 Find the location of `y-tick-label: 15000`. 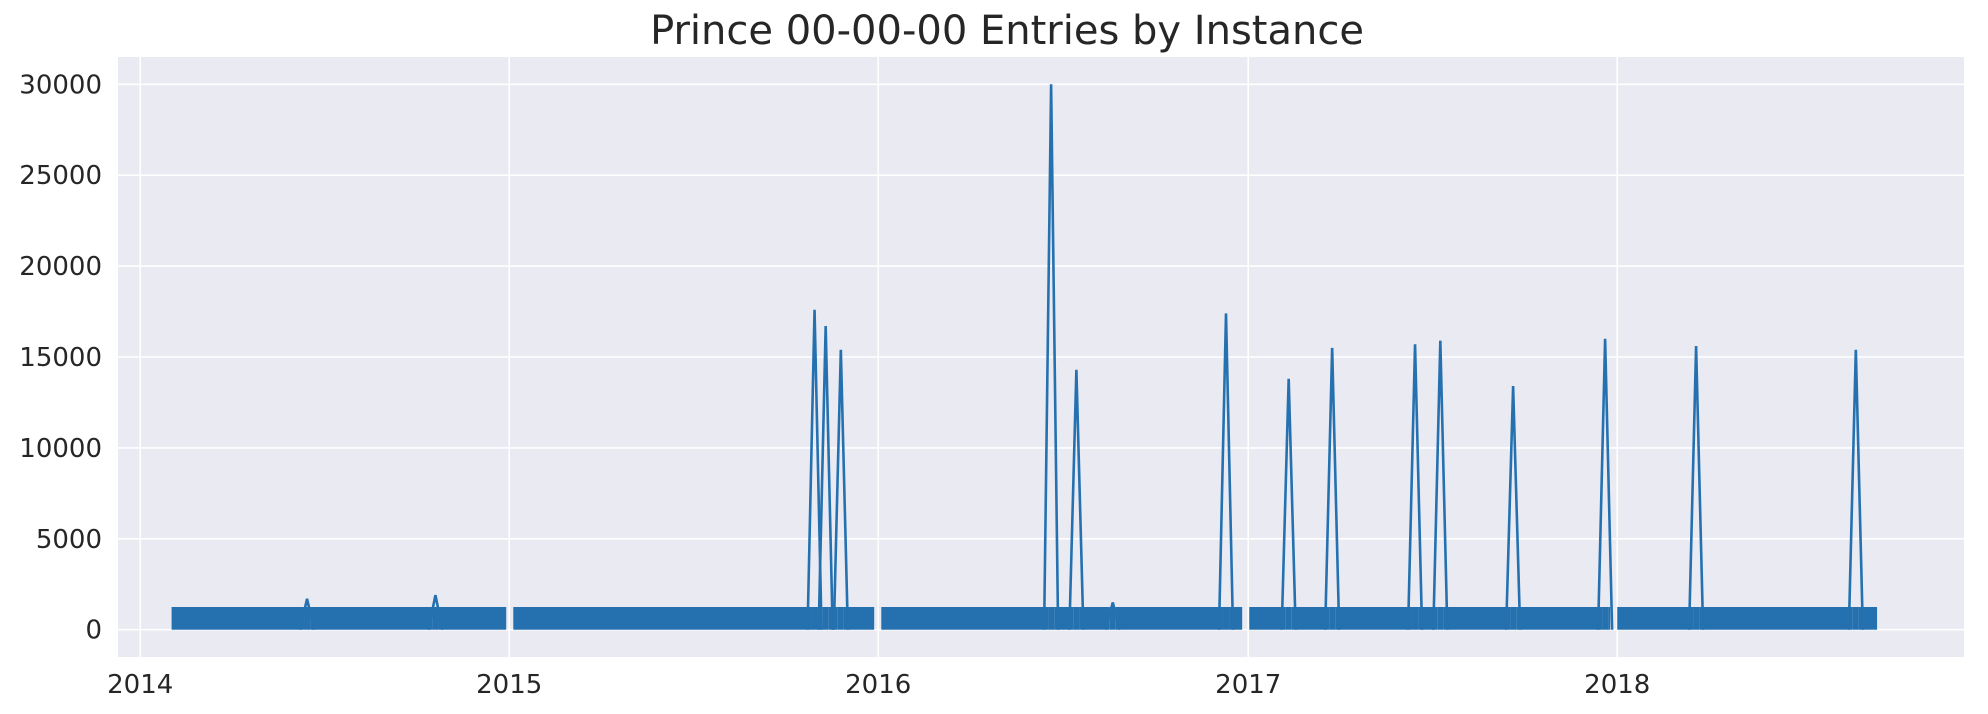

y-tick-label: 15000 is located at coordinates (60, 358).